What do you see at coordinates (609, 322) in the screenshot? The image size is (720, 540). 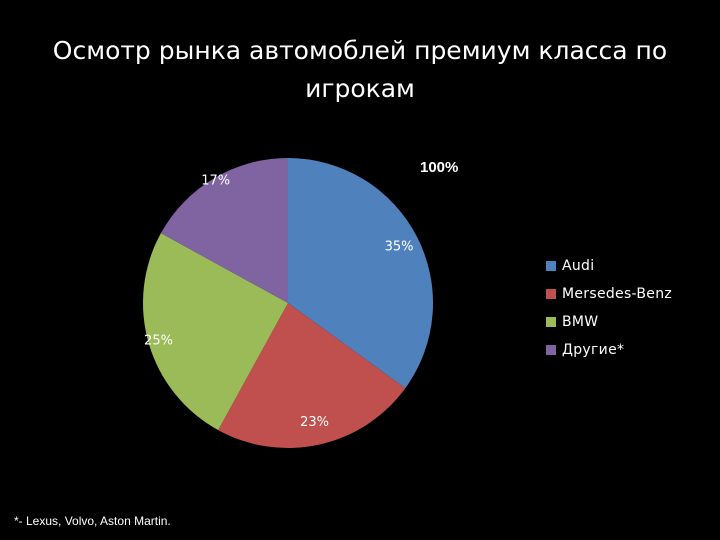 I see `legend-item: BMW` at bounding box center [609, 322].